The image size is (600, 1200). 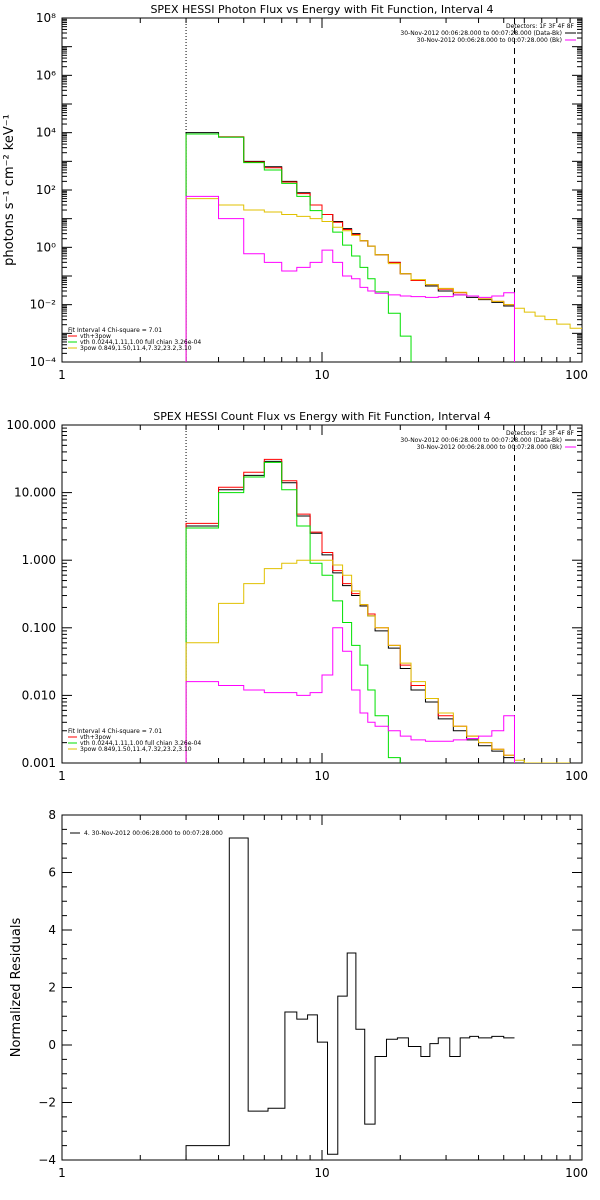 What do you see at coordinates (35, 493) in the screenshot?
I see `y-tick-label: 10.000` at bounding box center [35, 493].